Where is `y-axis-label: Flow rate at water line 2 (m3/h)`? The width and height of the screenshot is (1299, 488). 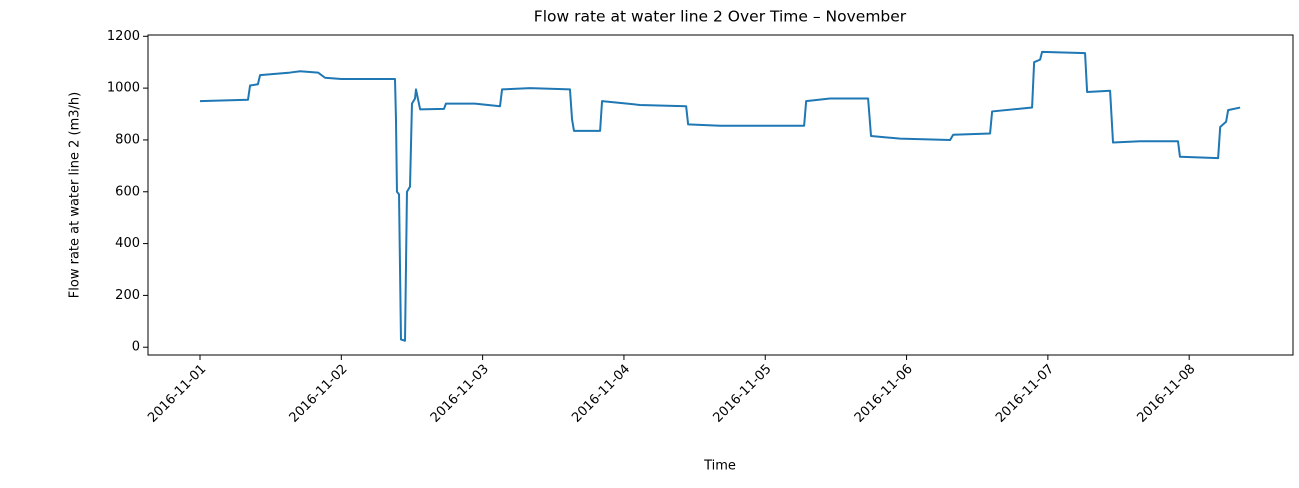 y-axis-label: Flow rate at water line 2 (m3/h) is located at coordinates (75, 195).